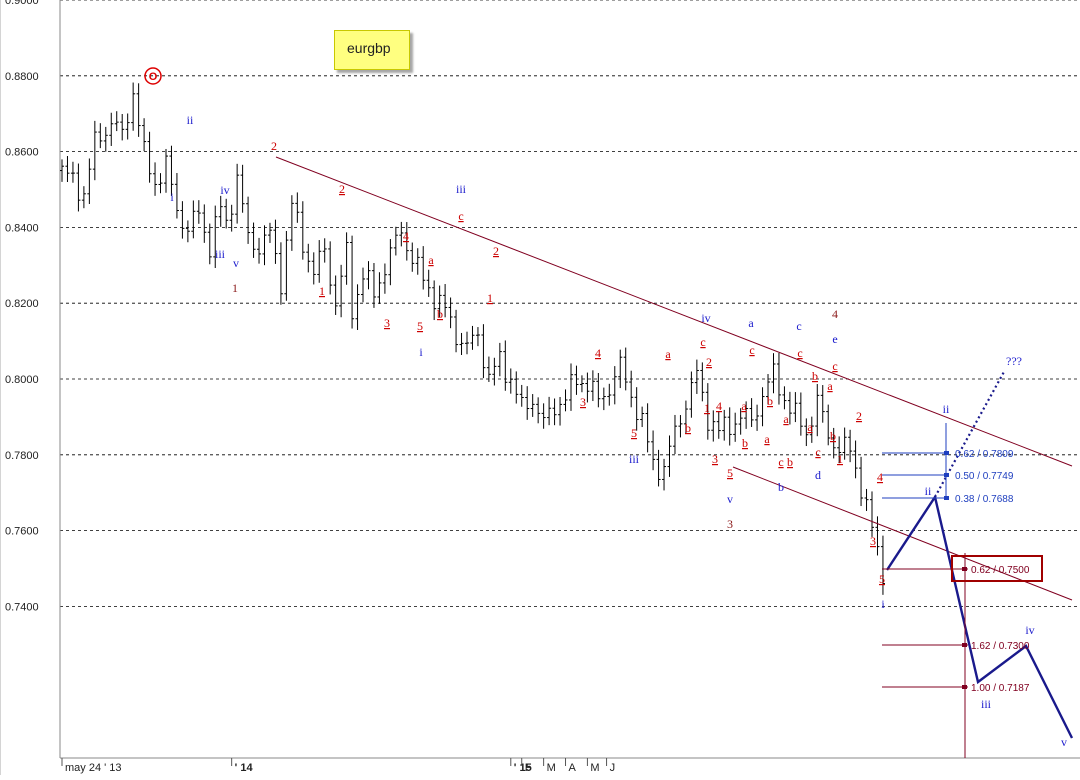 The height and width of the screenshot is (780, 1080). Describe the element at coordinates (22, 456) in the screenshot. I see `y-tick-label: 0.7800` at that location.